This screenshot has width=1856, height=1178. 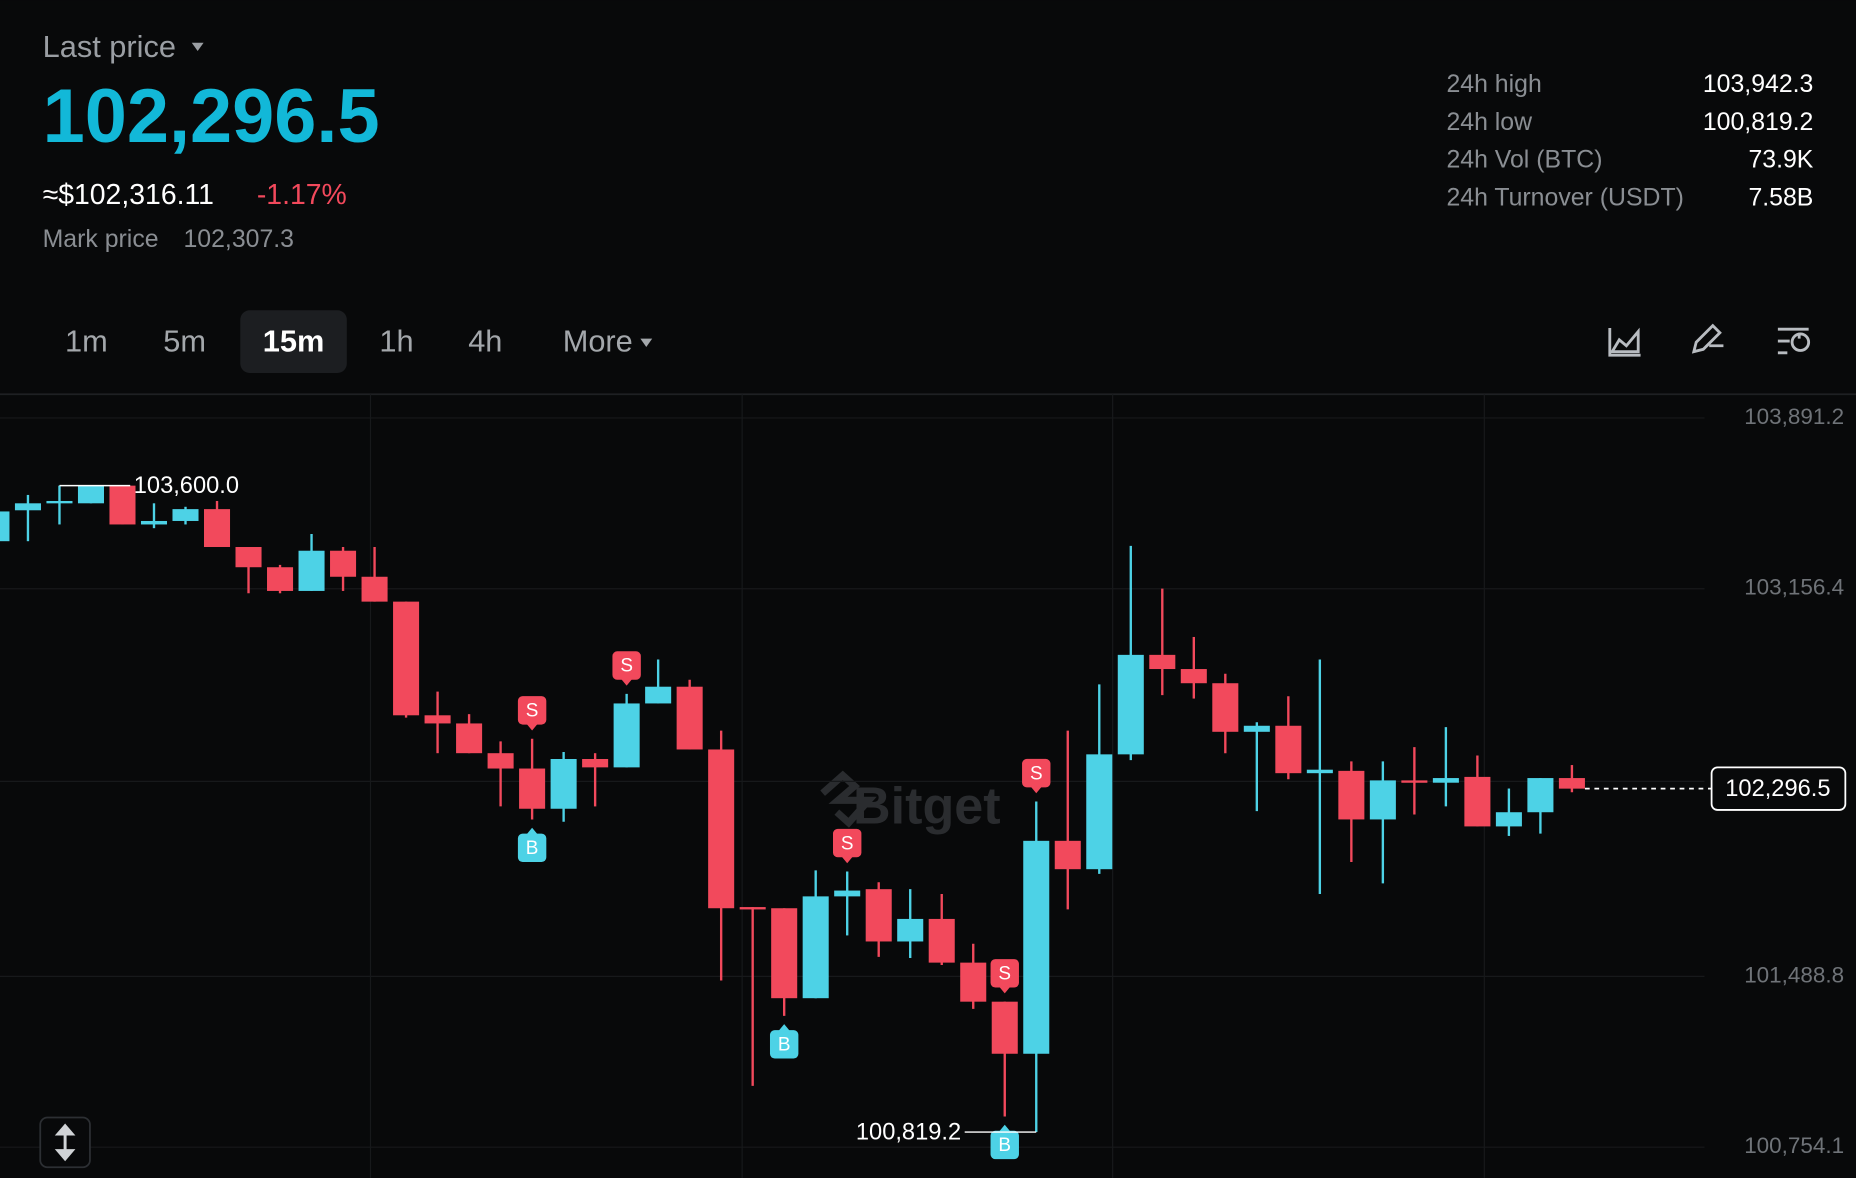 What do you see at coordinates (598, 341) in the screenshot?
I see `tab: More` at bounding box center [598, 341].